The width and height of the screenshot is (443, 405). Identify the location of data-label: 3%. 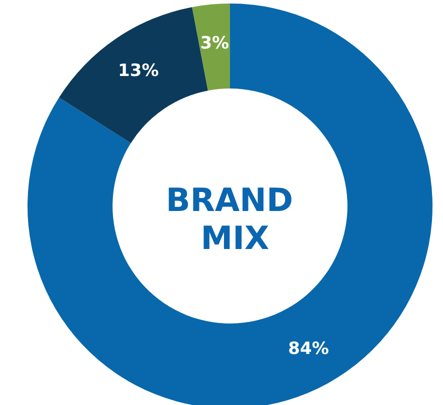
(215, 44).